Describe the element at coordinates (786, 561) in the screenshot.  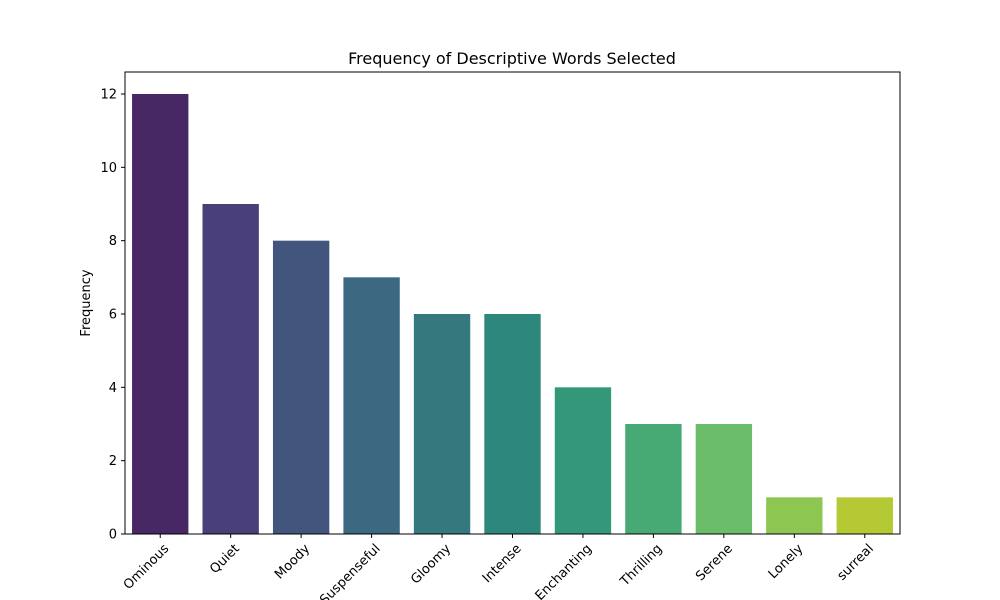
I see `x-tick-label: Lonely` at that location.